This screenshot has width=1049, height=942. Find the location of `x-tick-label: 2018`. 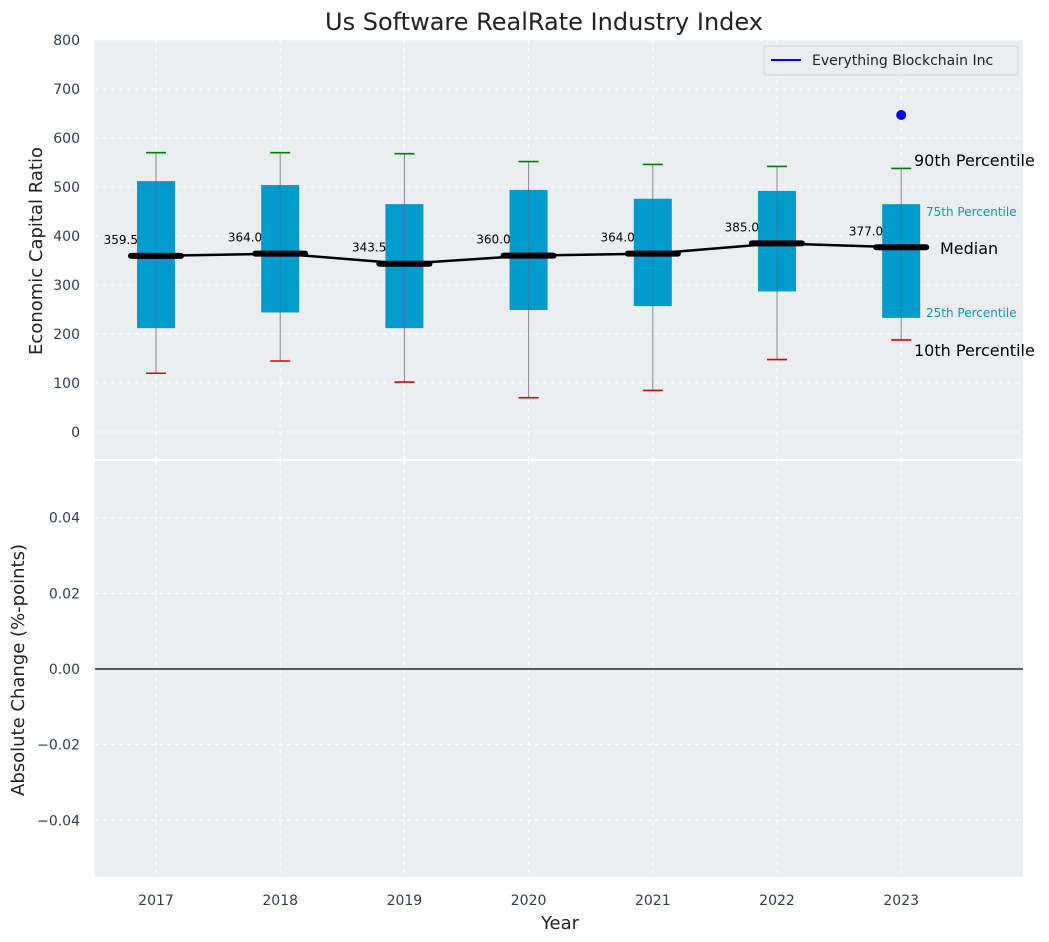

x-tick-label: 2018 is located at coordinates (280, 901).